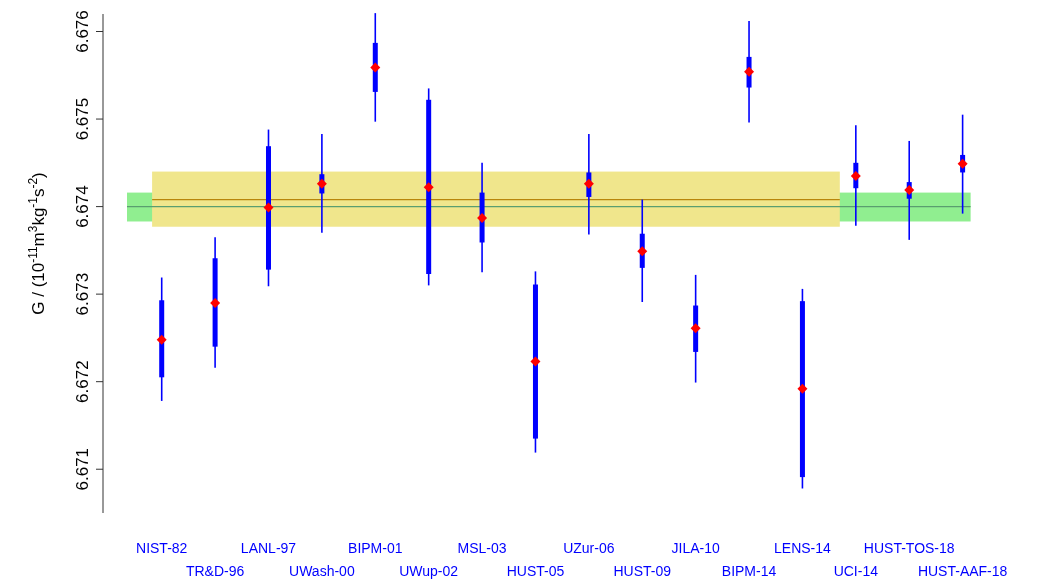 The height and width of the screenshot is (588, 1044). Describe the element at coordinates (82, 206) in the screenshot. I see `y-tick-label: 6.674` at that location.